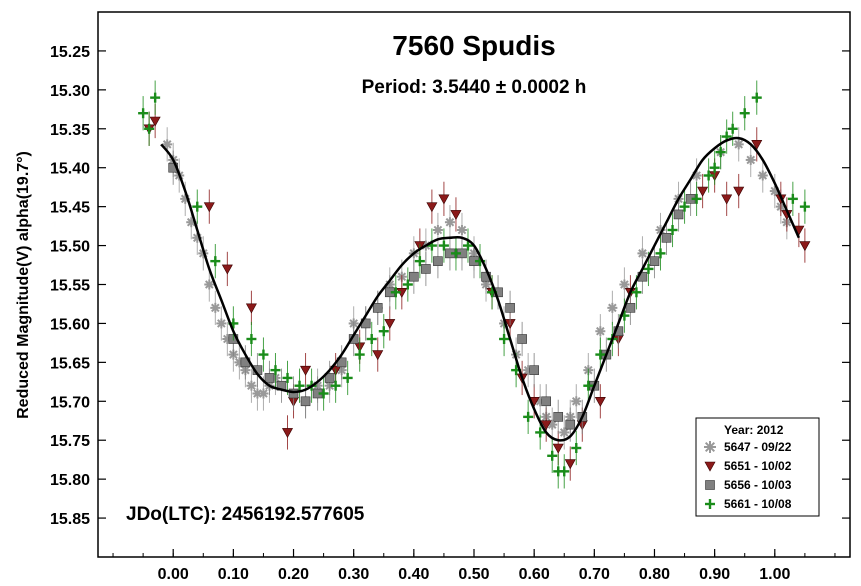 Image resolution: width=861 pixels, height=586 pixels. Describe the element at coordinates (473, 45) in the screenshot. I see `chart-title: 7560 Spudis` at that location.